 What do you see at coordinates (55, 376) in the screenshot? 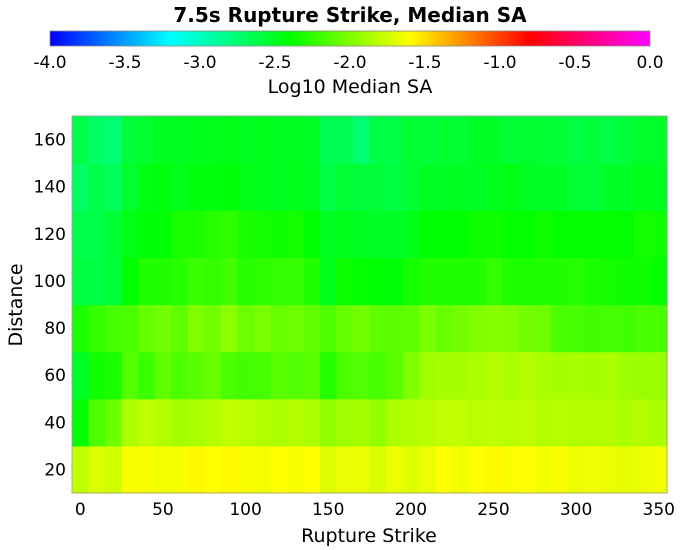
I see `y-tick-label: 60` at bounding box center [55, 376].